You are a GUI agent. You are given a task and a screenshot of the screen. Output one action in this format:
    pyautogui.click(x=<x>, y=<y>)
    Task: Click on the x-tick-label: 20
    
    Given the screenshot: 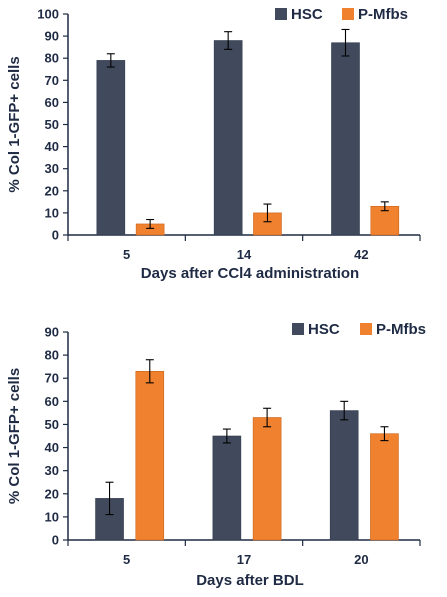 What is the action you would take?
    pyautogui.click(x=361, y=559)
    